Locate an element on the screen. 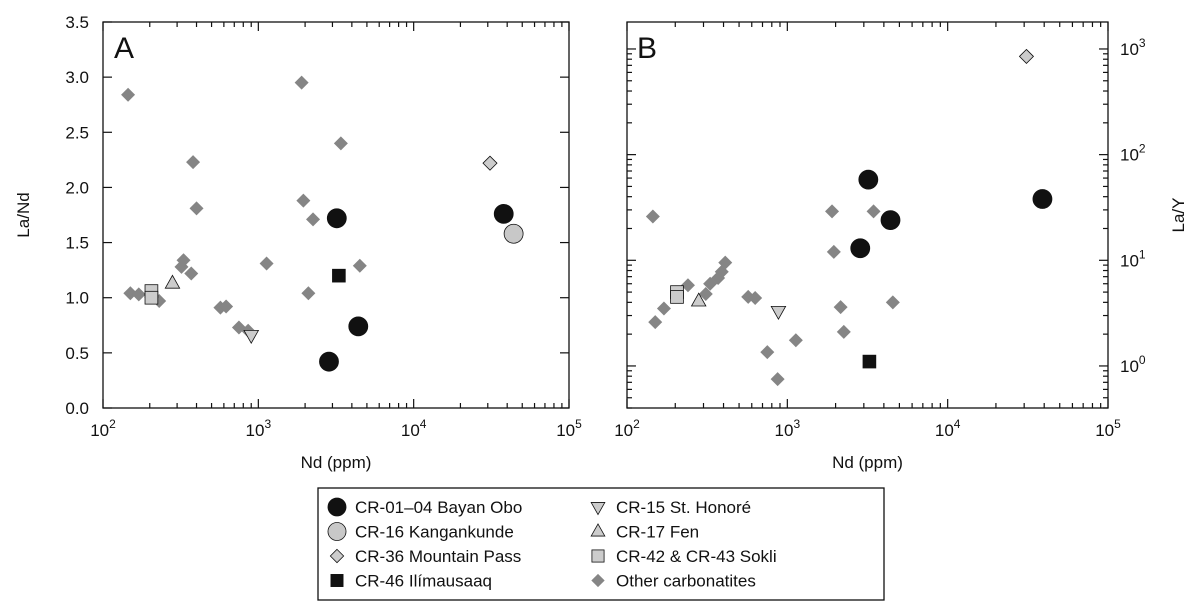 This screenshot has height=603, width=1197. series-a-cr-16-kangankunde is located at coordinates (513, 233).